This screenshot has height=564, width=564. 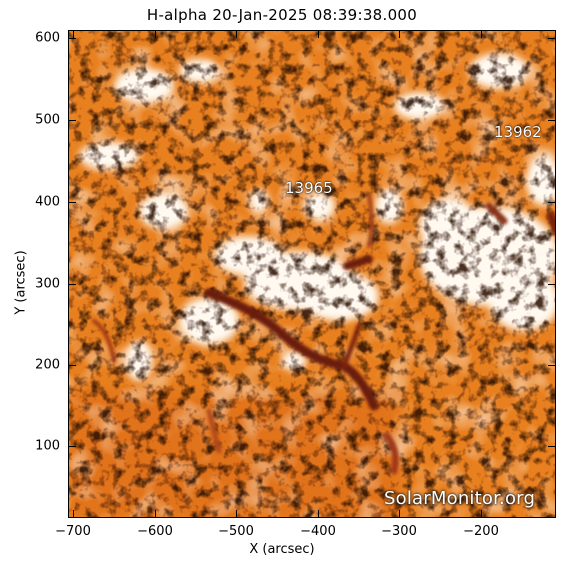 I want to click on main-filament, so click(x=291, y=349).